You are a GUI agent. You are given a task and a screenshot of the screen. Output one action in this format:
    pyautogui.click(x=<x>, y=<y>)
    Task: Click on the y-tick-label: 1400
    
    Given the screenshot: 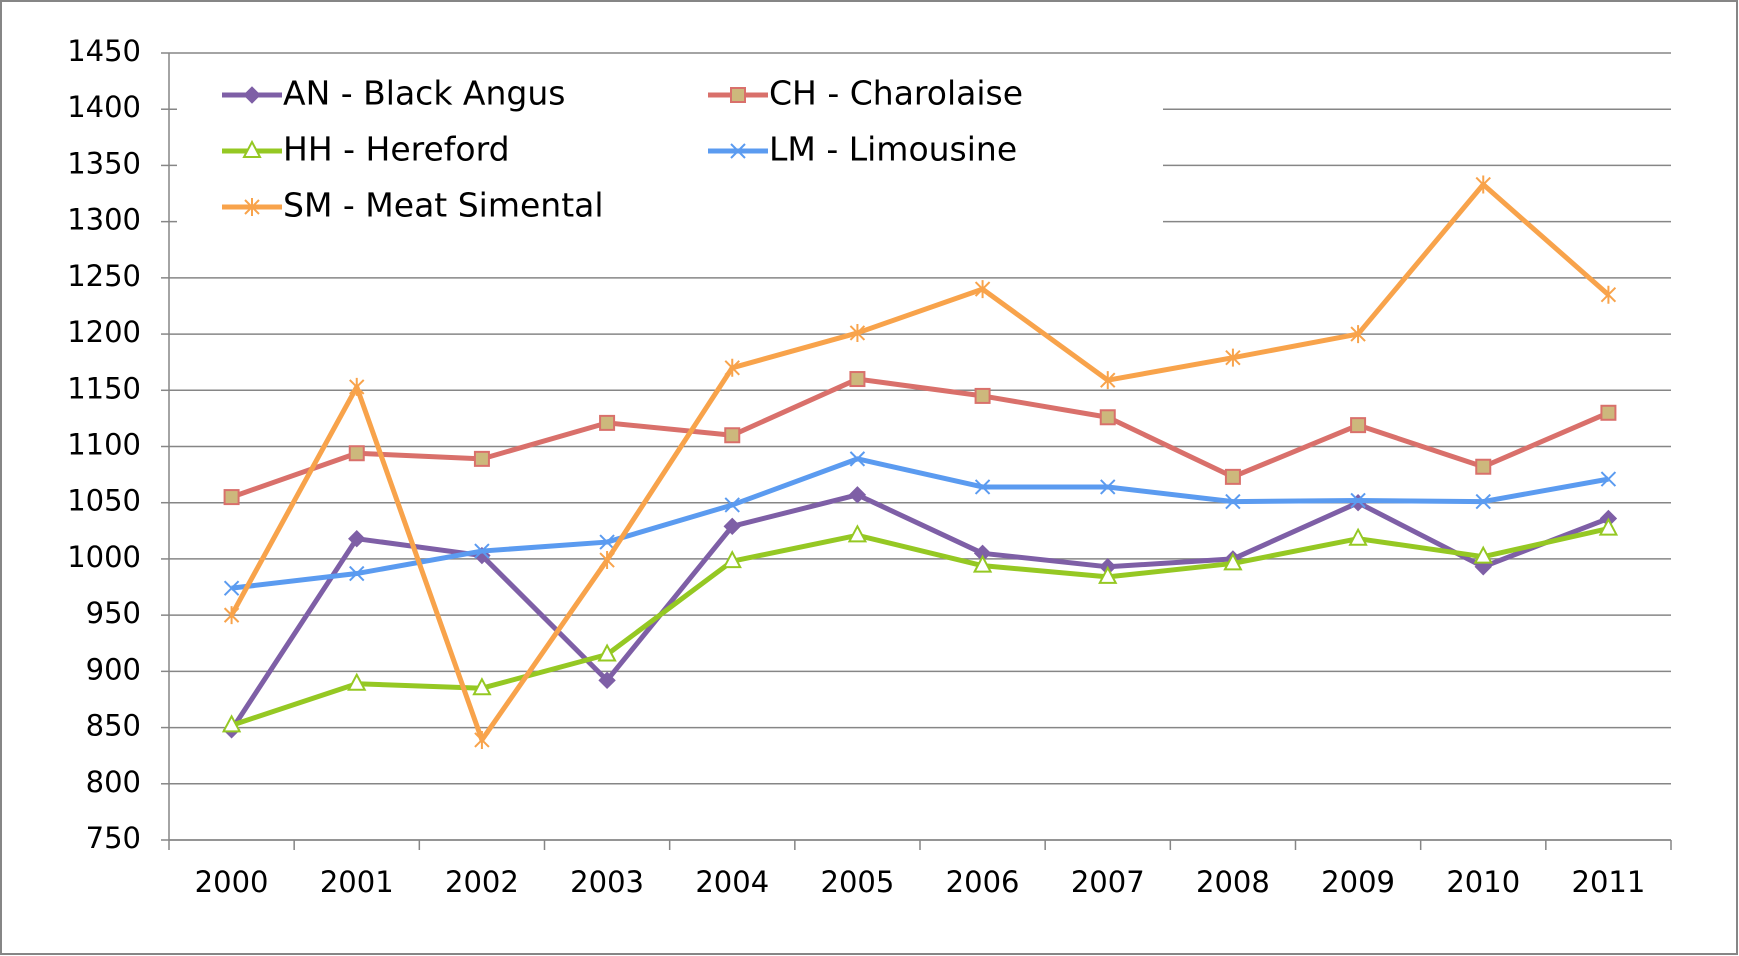 What is the action you would take?
    pyautogui.click(x=104, y=107)
    